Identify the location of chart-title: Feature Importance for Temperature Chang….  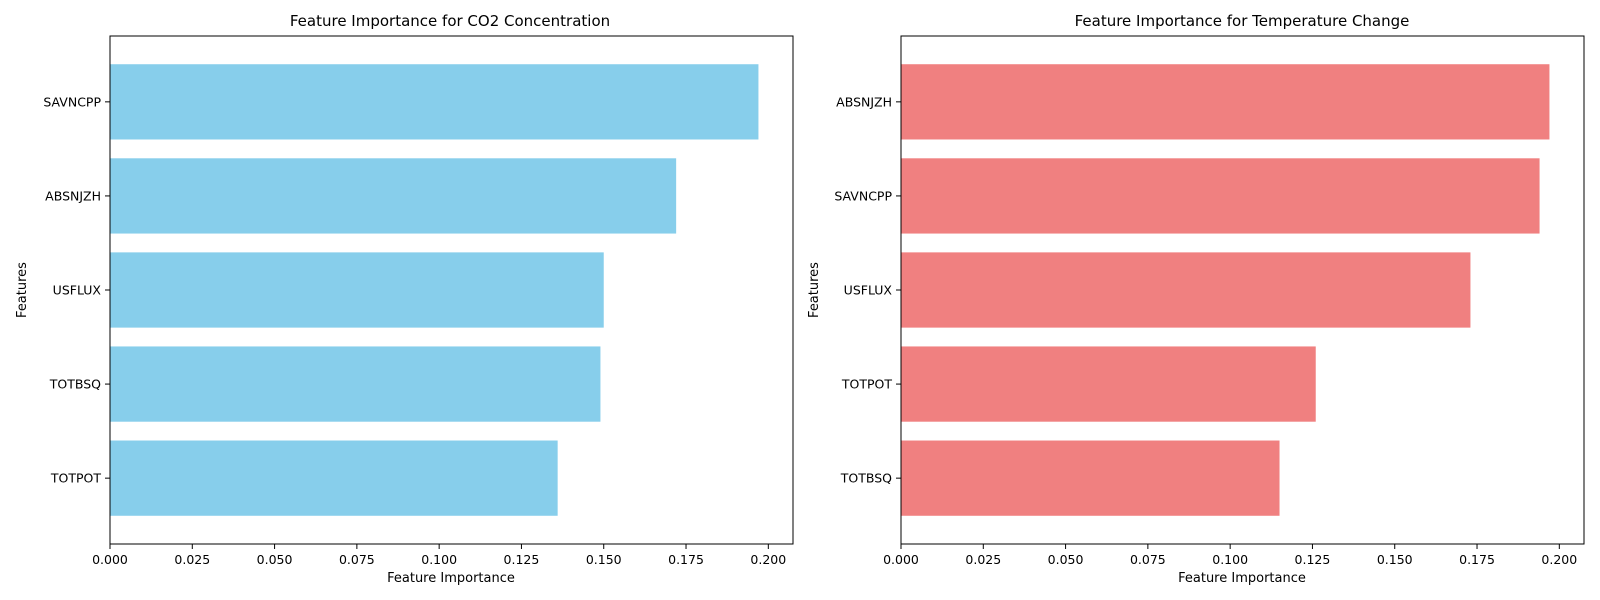
(1242, 21).